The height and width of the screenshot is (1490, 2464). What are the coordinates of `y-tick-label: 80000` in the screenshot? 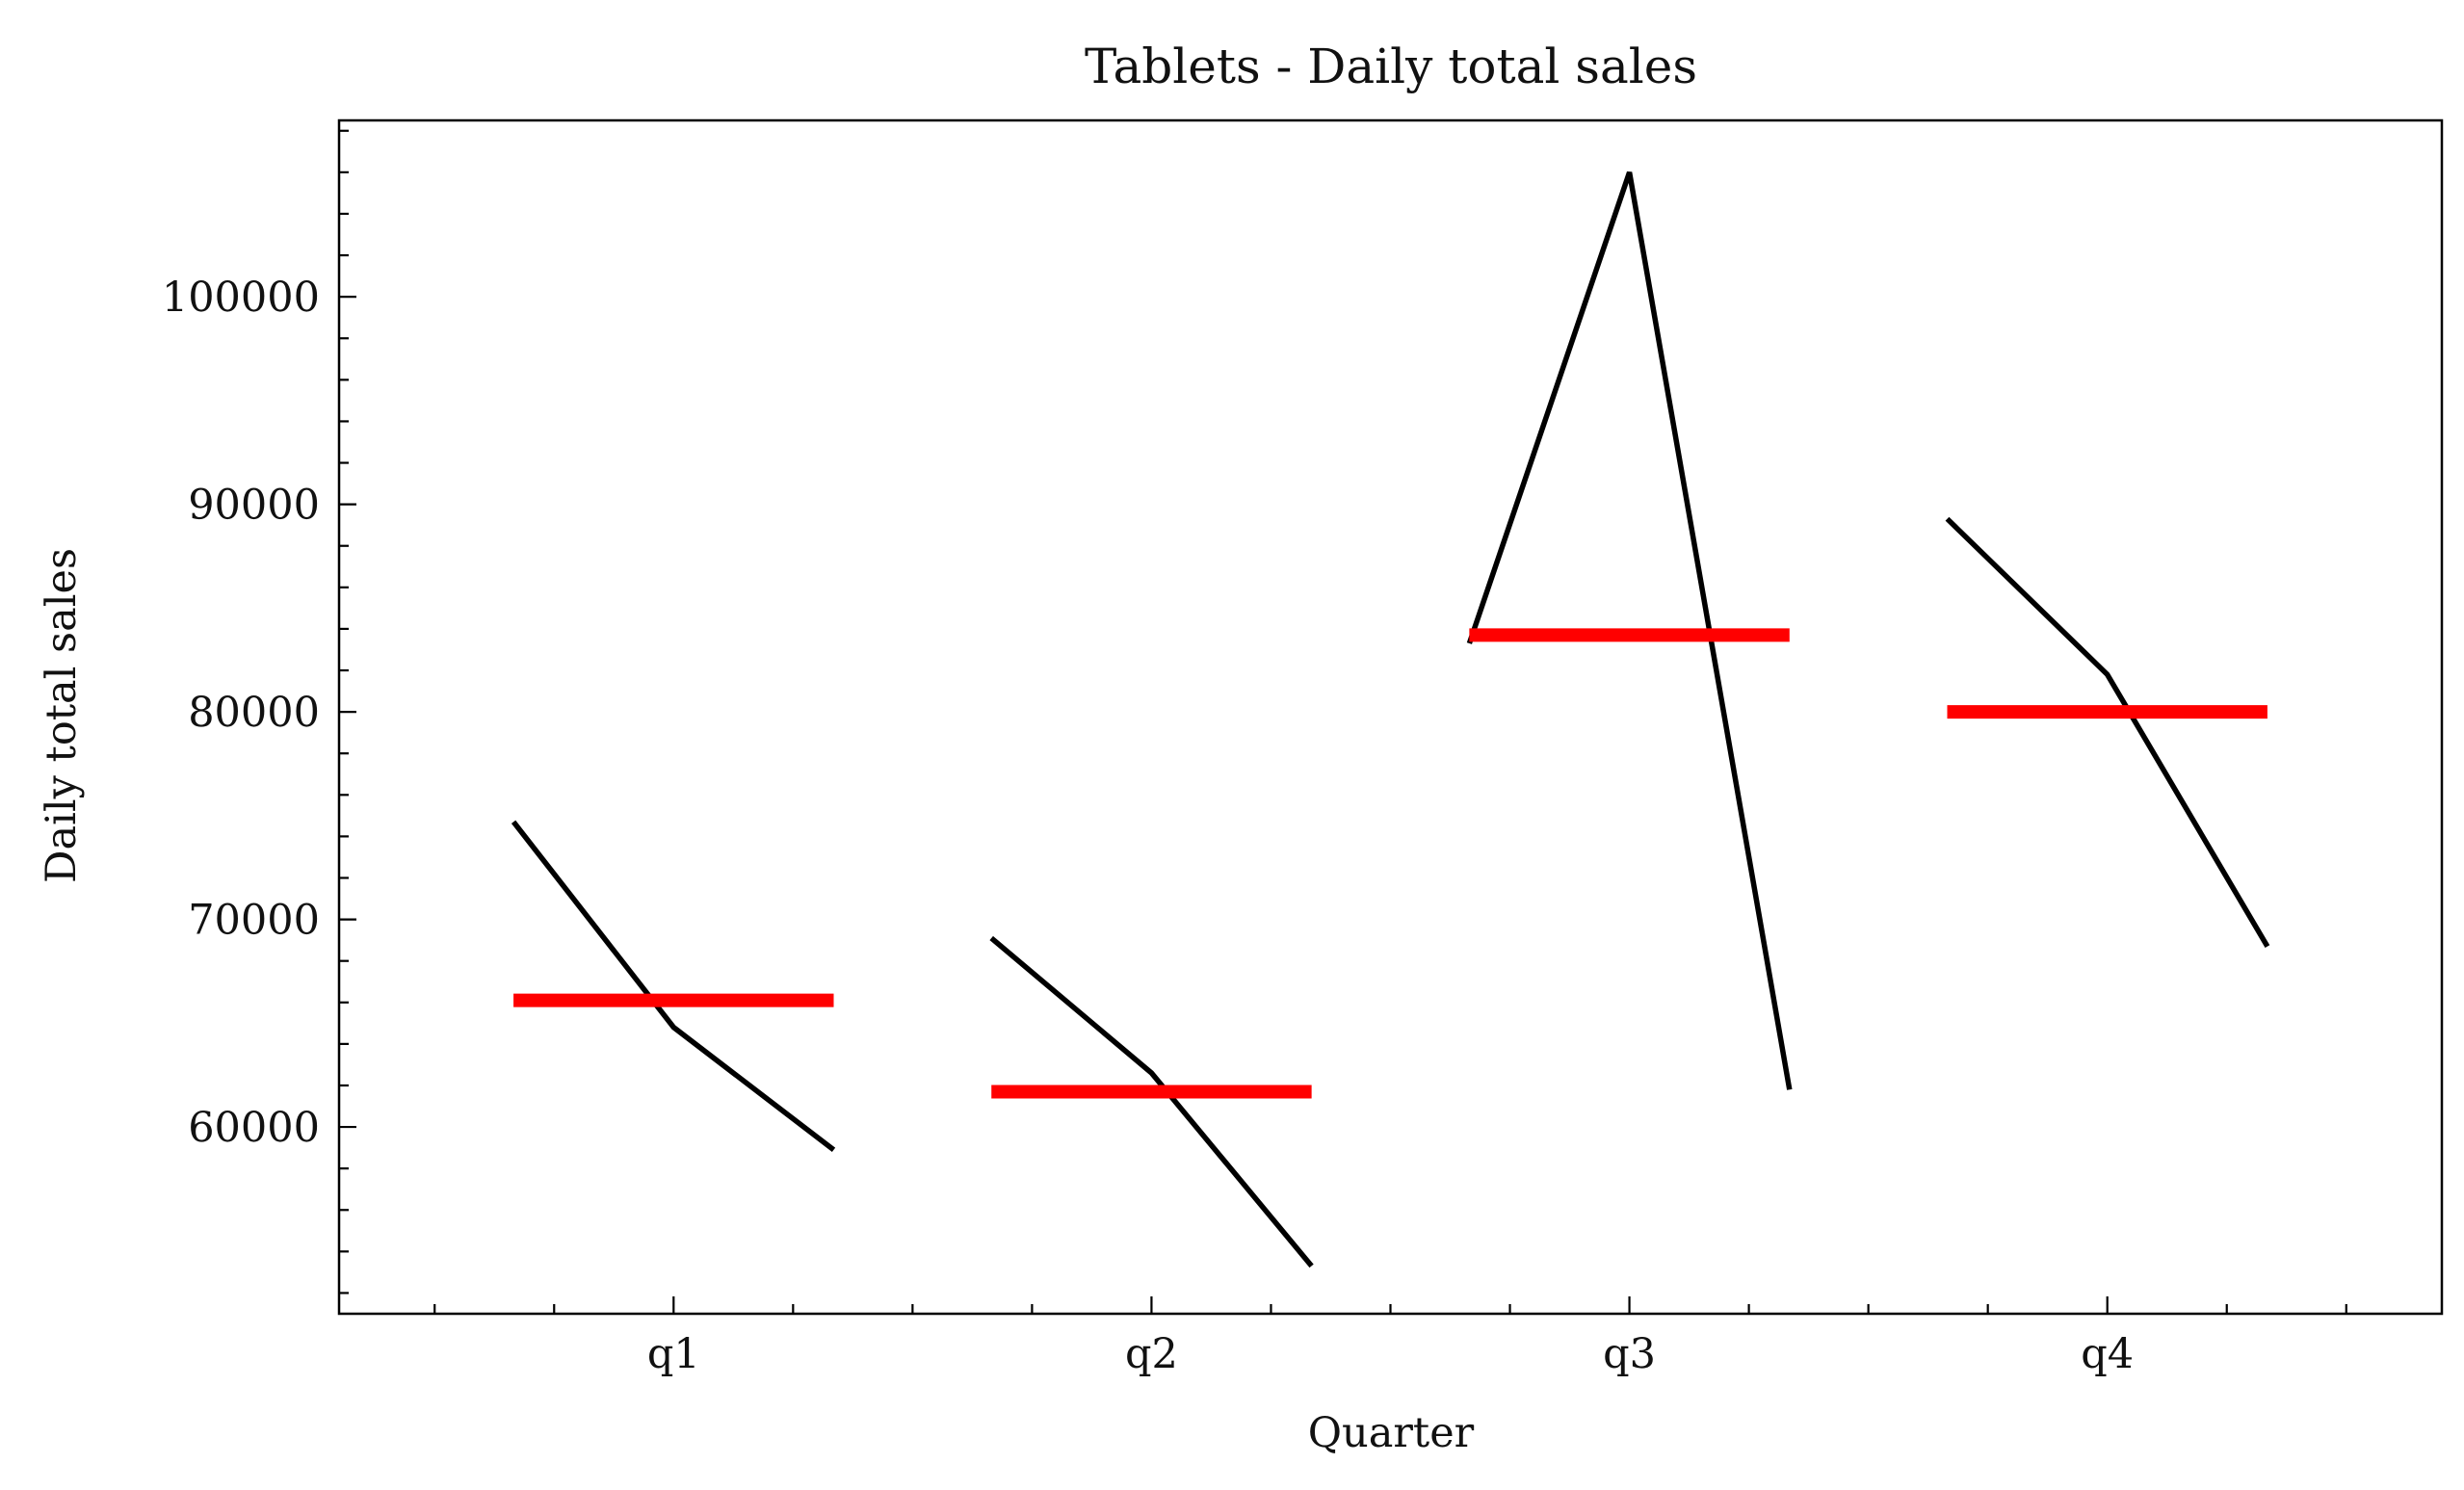 It's located at (254, 713).